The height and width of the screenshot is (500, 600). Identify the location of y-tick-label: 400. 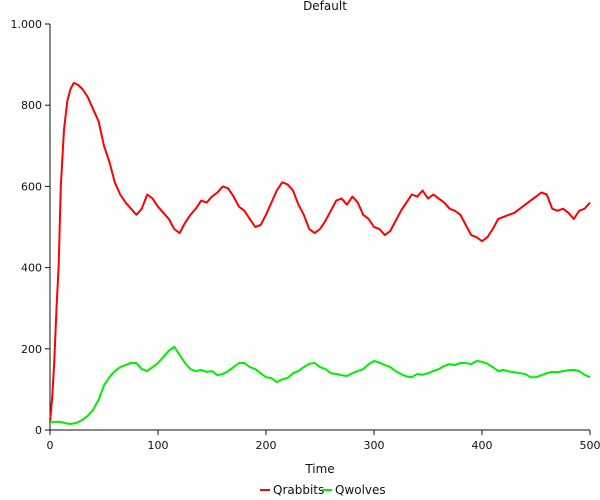
(31, 268).